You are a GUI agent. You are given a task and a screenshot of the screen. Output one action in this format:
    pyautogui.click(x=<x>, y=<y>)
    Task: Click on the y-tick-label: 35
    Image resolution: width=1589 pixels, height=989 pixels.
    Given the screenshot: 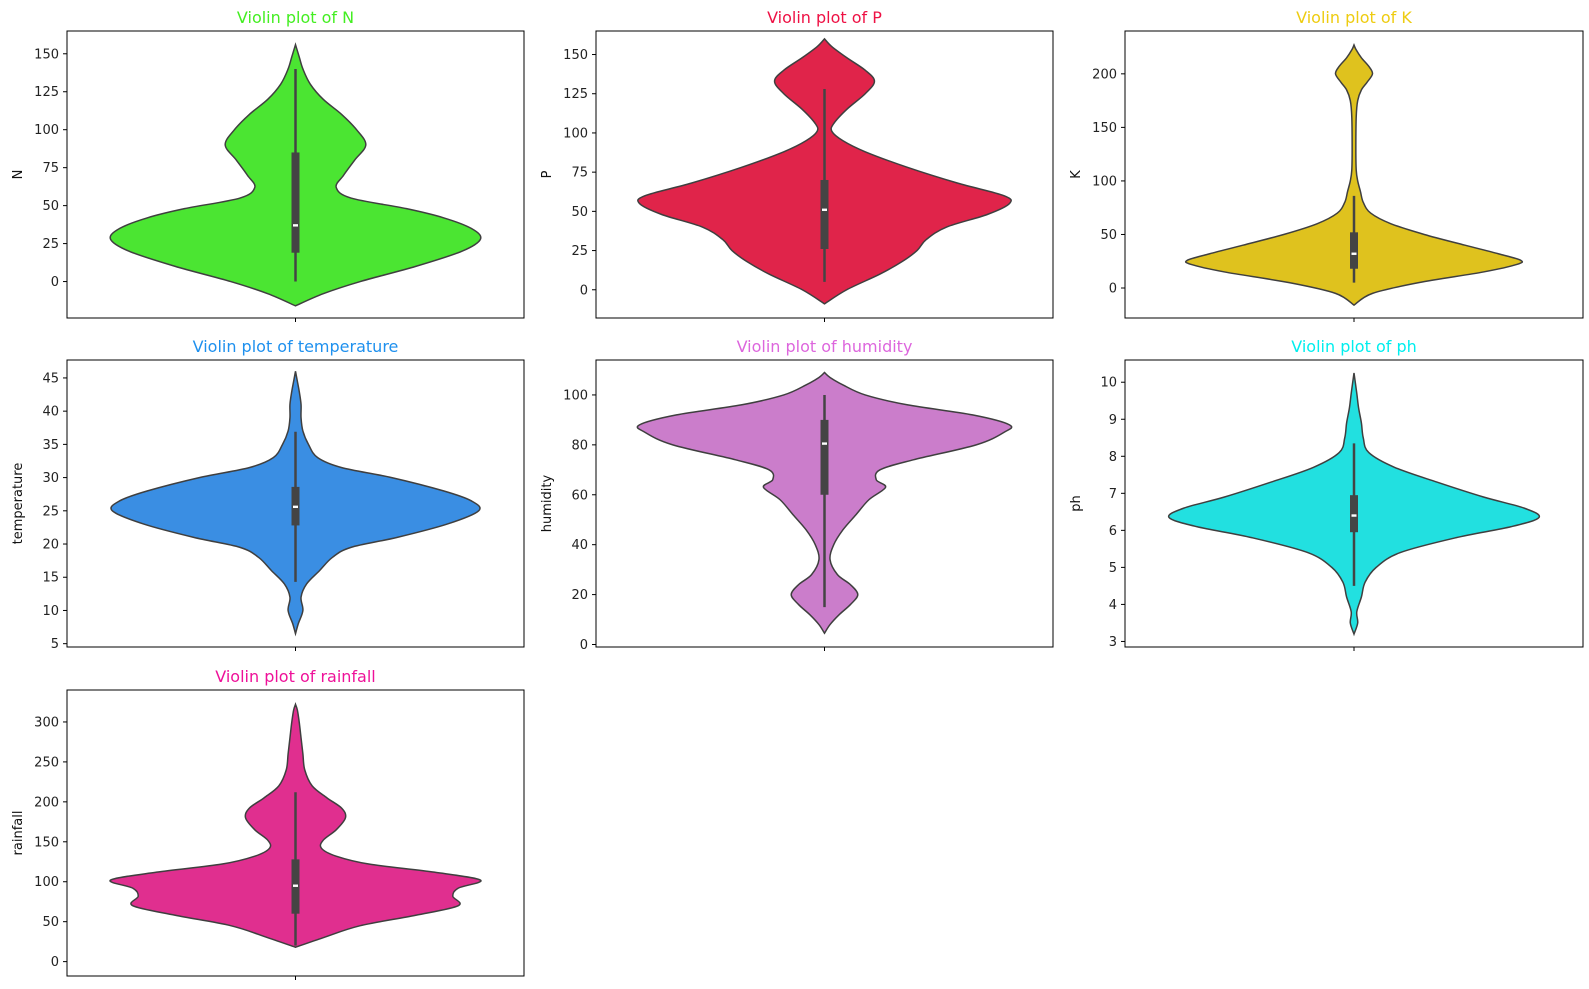 What is the action you would take?
    pyautogui.click(x=50, y=445)
    